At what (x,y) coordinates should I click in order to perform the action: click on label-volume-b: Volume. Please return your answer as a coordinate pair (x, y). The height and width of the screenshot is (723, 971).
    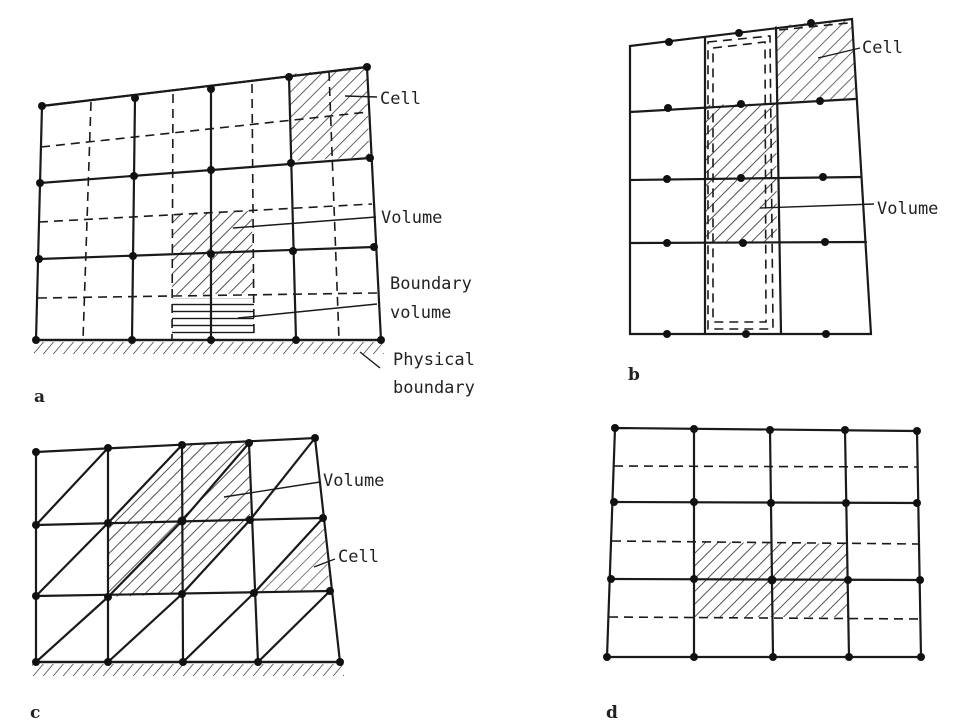
    Looking at the image, I should click on (907, 209).